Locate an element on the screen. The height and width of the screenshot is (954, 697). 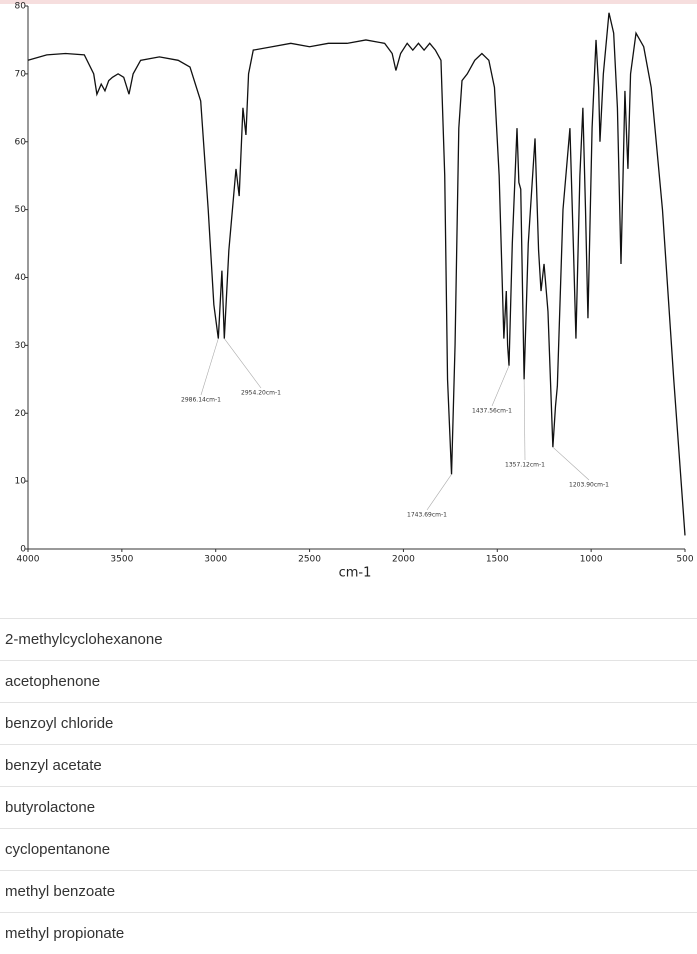
annotation-label: 1437.56cm-1 is located at coordinates (492, 411).